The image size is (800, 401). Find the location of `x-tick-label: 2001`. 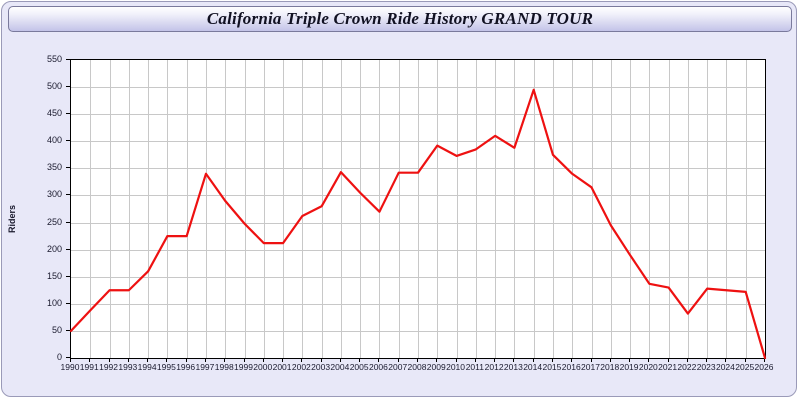

x-tick-label: 2001 is located at coordinates (282, 367).